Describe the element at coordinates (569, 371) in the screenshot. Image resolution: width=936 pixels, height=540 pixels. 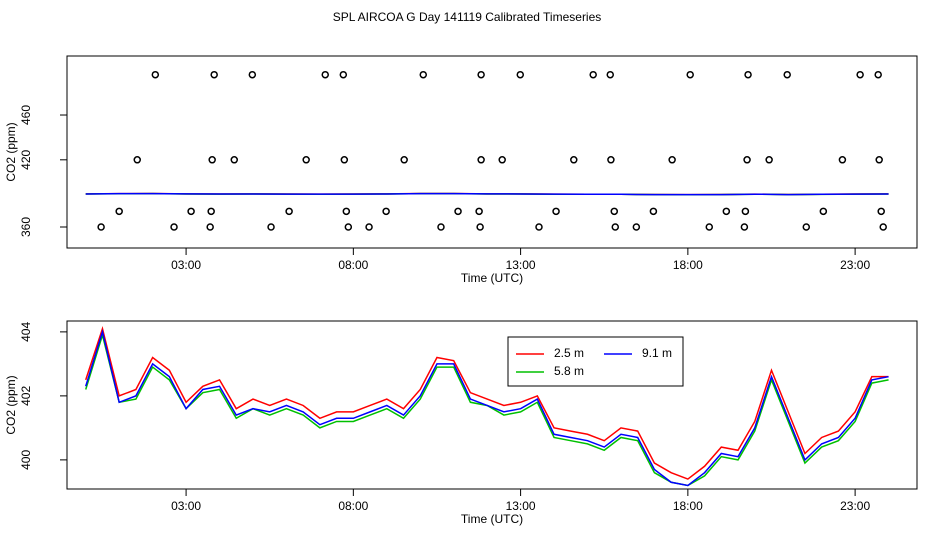
I see `legend-label: 5.8 m` at that location.